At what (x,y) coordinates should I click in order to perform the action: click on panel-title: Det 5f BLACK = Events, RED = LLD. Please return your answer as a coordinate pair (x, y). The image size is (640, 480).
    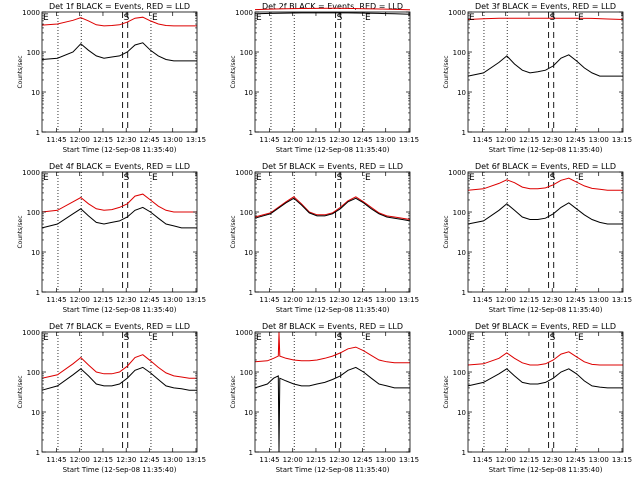
    Looking at the image, I should click on (332, 166).